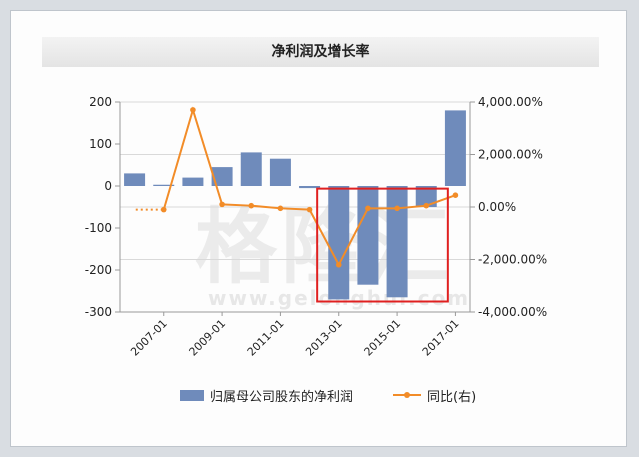  Describe the element at coordinates (98, 270) in the screenshot. I see `y-tick-label-left: -200` at that location.